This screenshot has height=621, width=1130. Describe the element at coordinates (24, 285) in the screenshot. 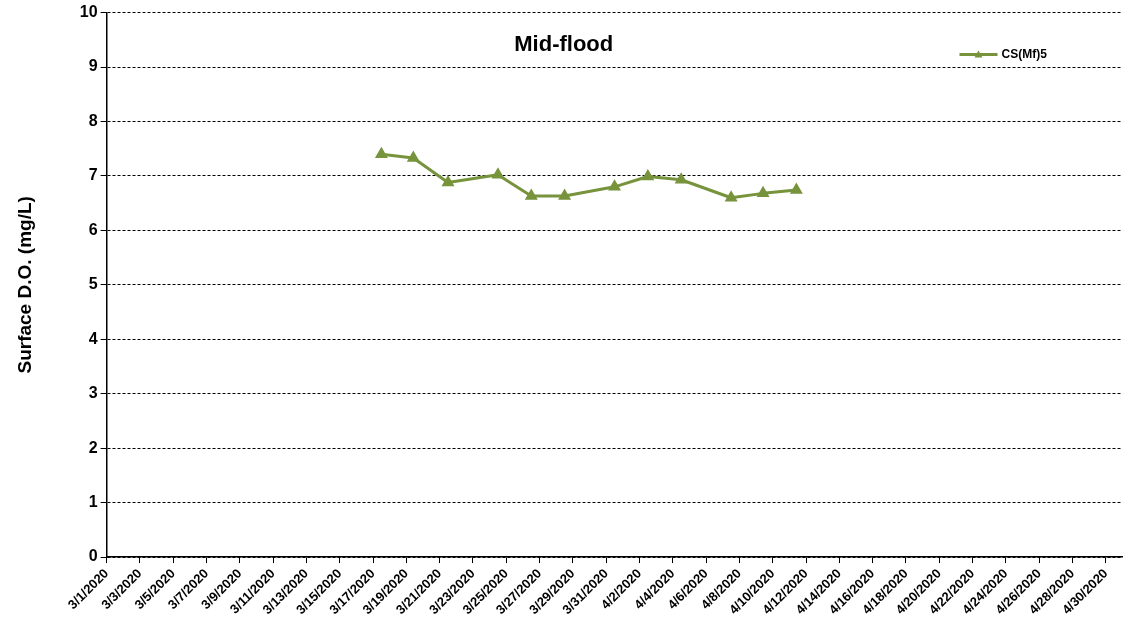

I see `y-axis-title: Surface D.O. (mg/L)` at that location.